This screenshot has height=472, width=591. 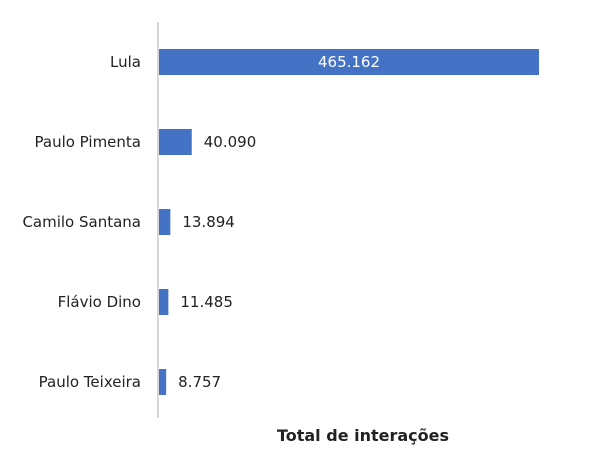 I want to click on value-label-2: 13.894, so click(x=208, y=222).